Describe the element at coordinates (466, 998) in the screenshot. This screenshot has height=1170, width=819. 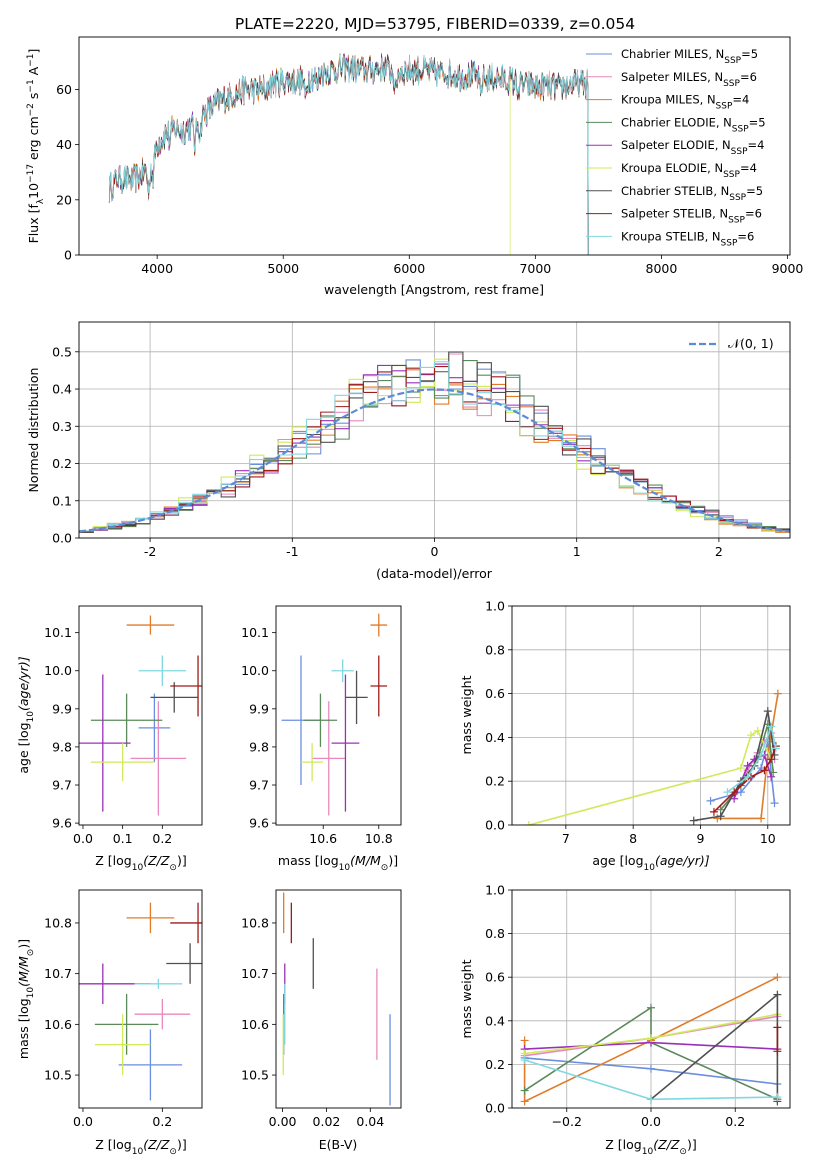
I see `y-axis-label: mass weight` at that location.